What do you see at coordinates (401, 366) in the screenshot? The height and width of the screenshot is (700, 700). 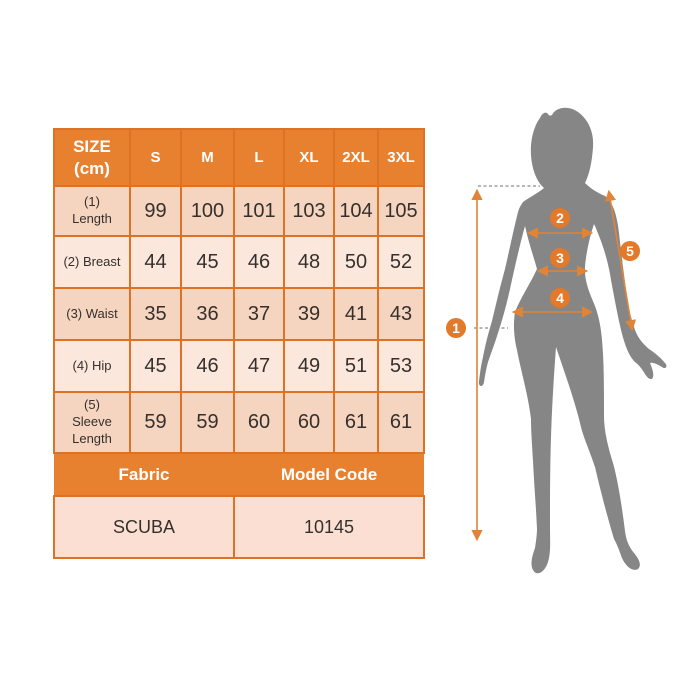 I see `hip-3xl: 53` at bounding box center [401, 366].